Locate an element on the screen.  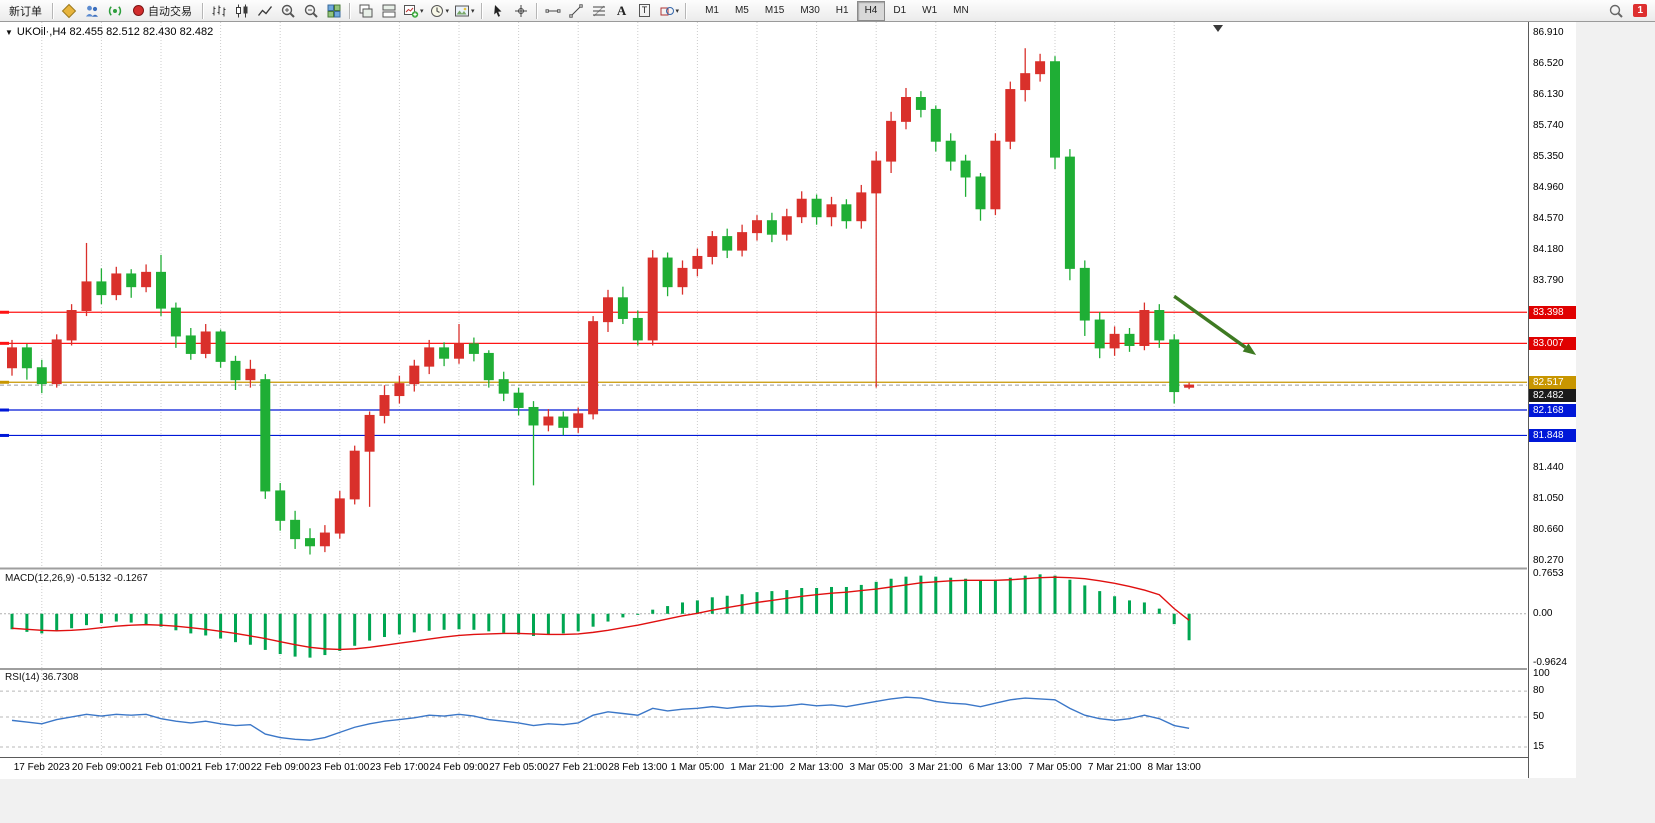
label-tool-button: T is located at coordinates (645, 11).